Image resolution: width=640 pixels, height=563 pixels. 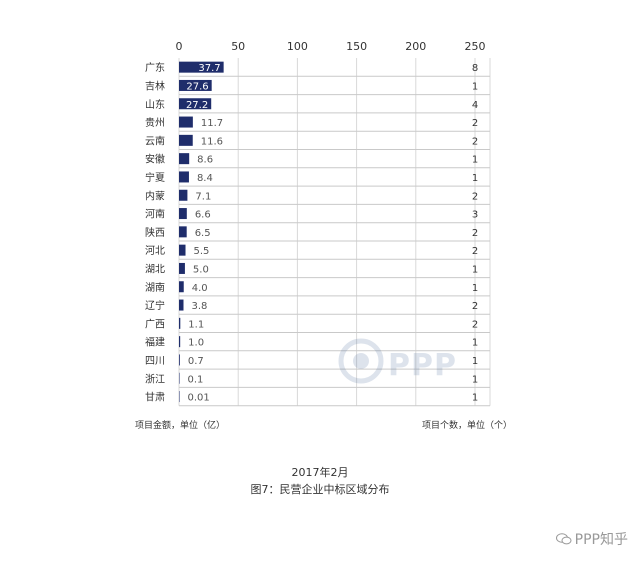 I want to click on category-label: 河北, so click(x=155, y=251).